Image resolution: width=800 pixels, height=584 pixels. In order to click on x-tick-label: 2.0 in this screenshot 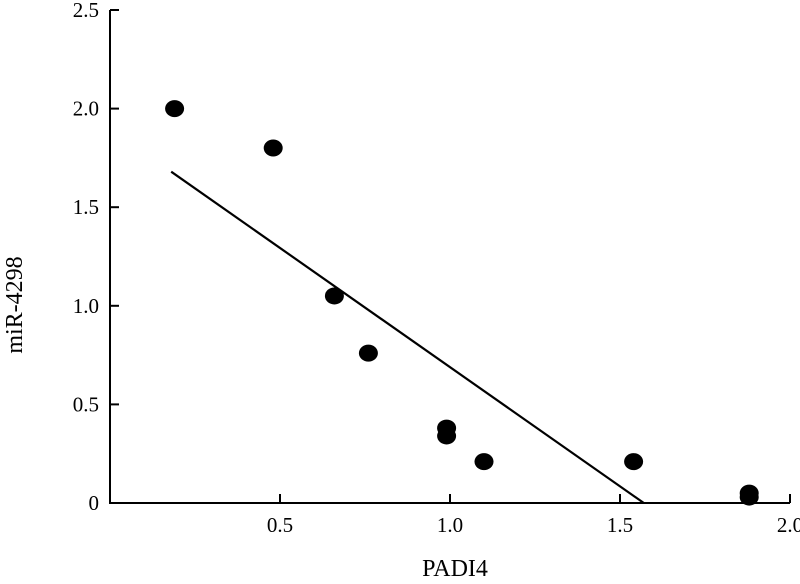, I will do `click(788, 525)`.